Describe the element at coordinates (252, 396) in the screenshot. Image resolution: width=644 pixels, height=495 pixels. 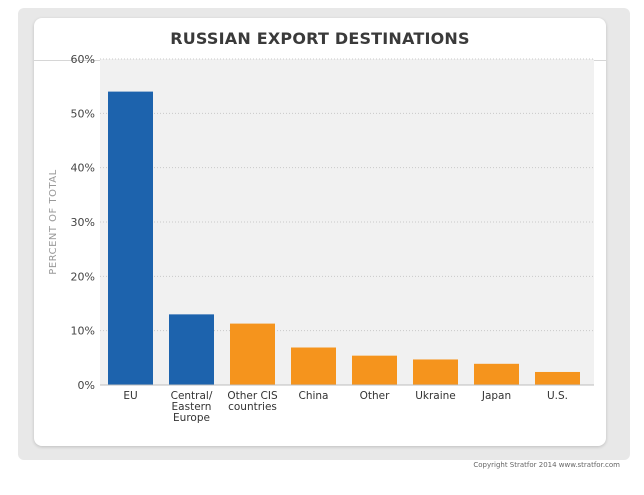
I see `x-tick-label-line: Other CIS` at that location.